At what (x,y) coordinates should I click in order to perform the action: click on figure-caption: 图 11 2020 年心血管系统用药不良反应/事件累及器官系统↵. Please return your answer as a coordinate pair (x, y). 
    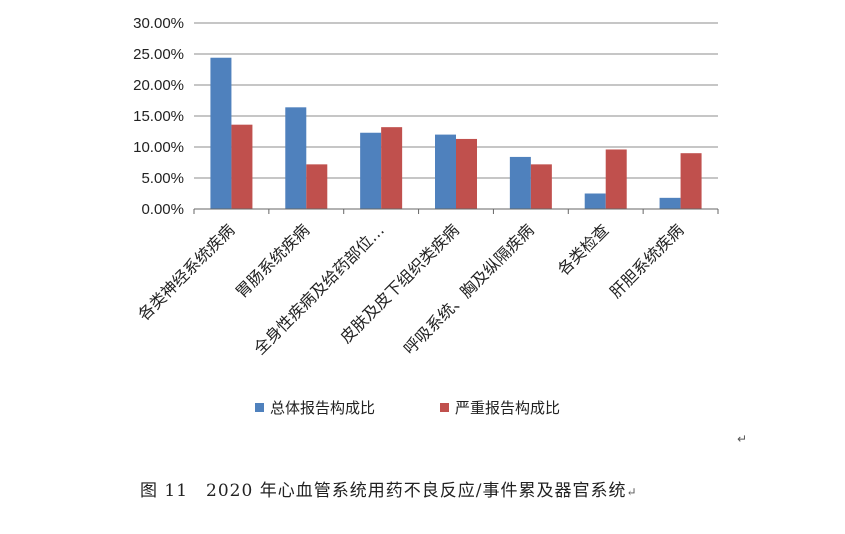
    Looking at the image, I should click on (389, 488).